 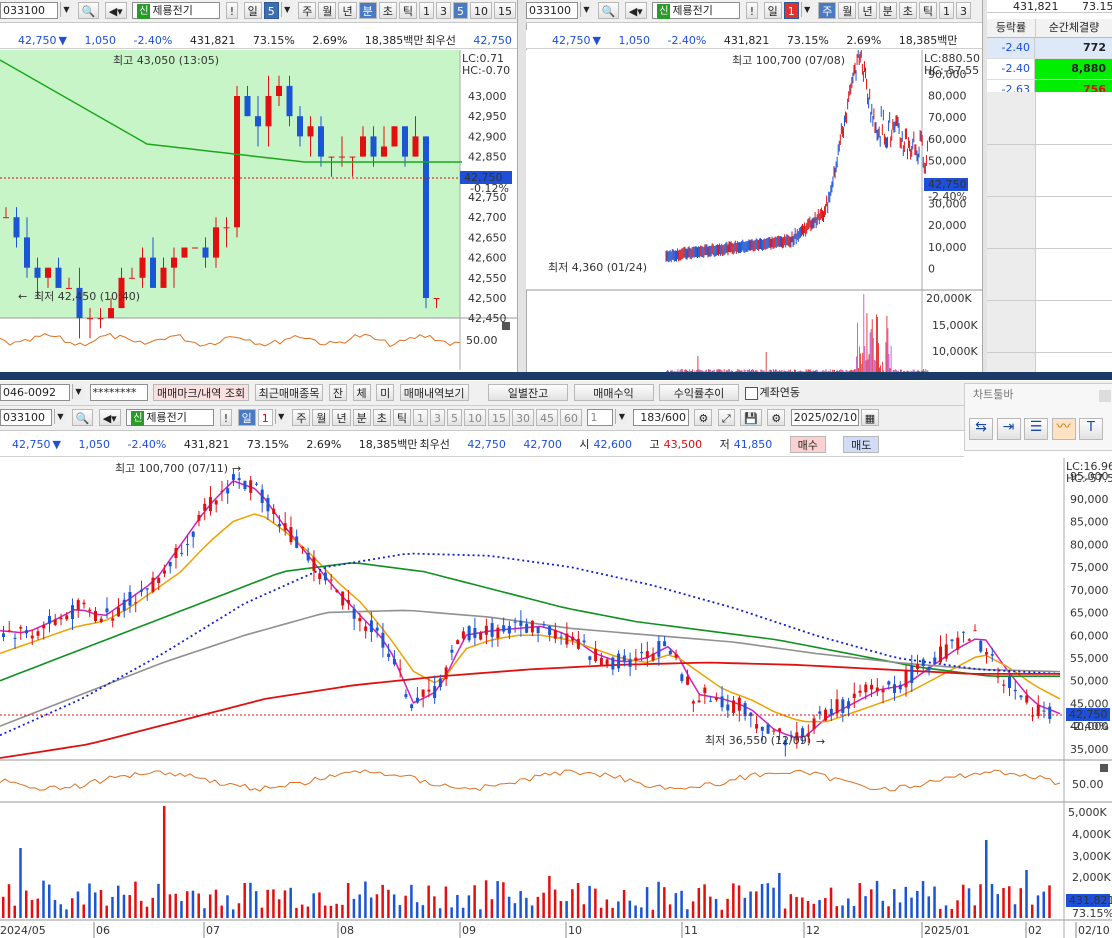 What do you see at coordinates (984, 186) in the screenshot?
I see `panel-splitter` at bounding box center [984, 186].